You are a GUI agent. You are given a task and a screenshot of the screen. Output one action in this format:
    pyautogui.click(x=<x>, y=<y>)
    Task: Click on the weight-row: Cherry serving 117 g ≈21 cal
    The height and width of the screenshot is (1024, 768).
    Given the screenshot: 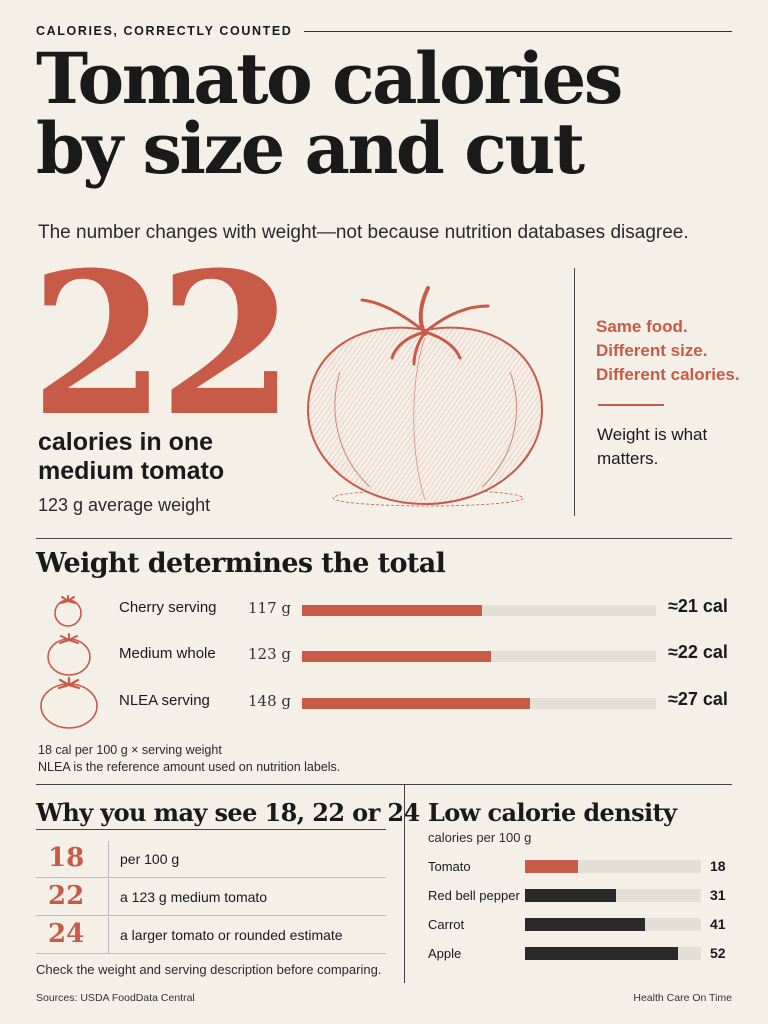 What is the action you would take?
    pyautogui.click(x=386, y=610)
    